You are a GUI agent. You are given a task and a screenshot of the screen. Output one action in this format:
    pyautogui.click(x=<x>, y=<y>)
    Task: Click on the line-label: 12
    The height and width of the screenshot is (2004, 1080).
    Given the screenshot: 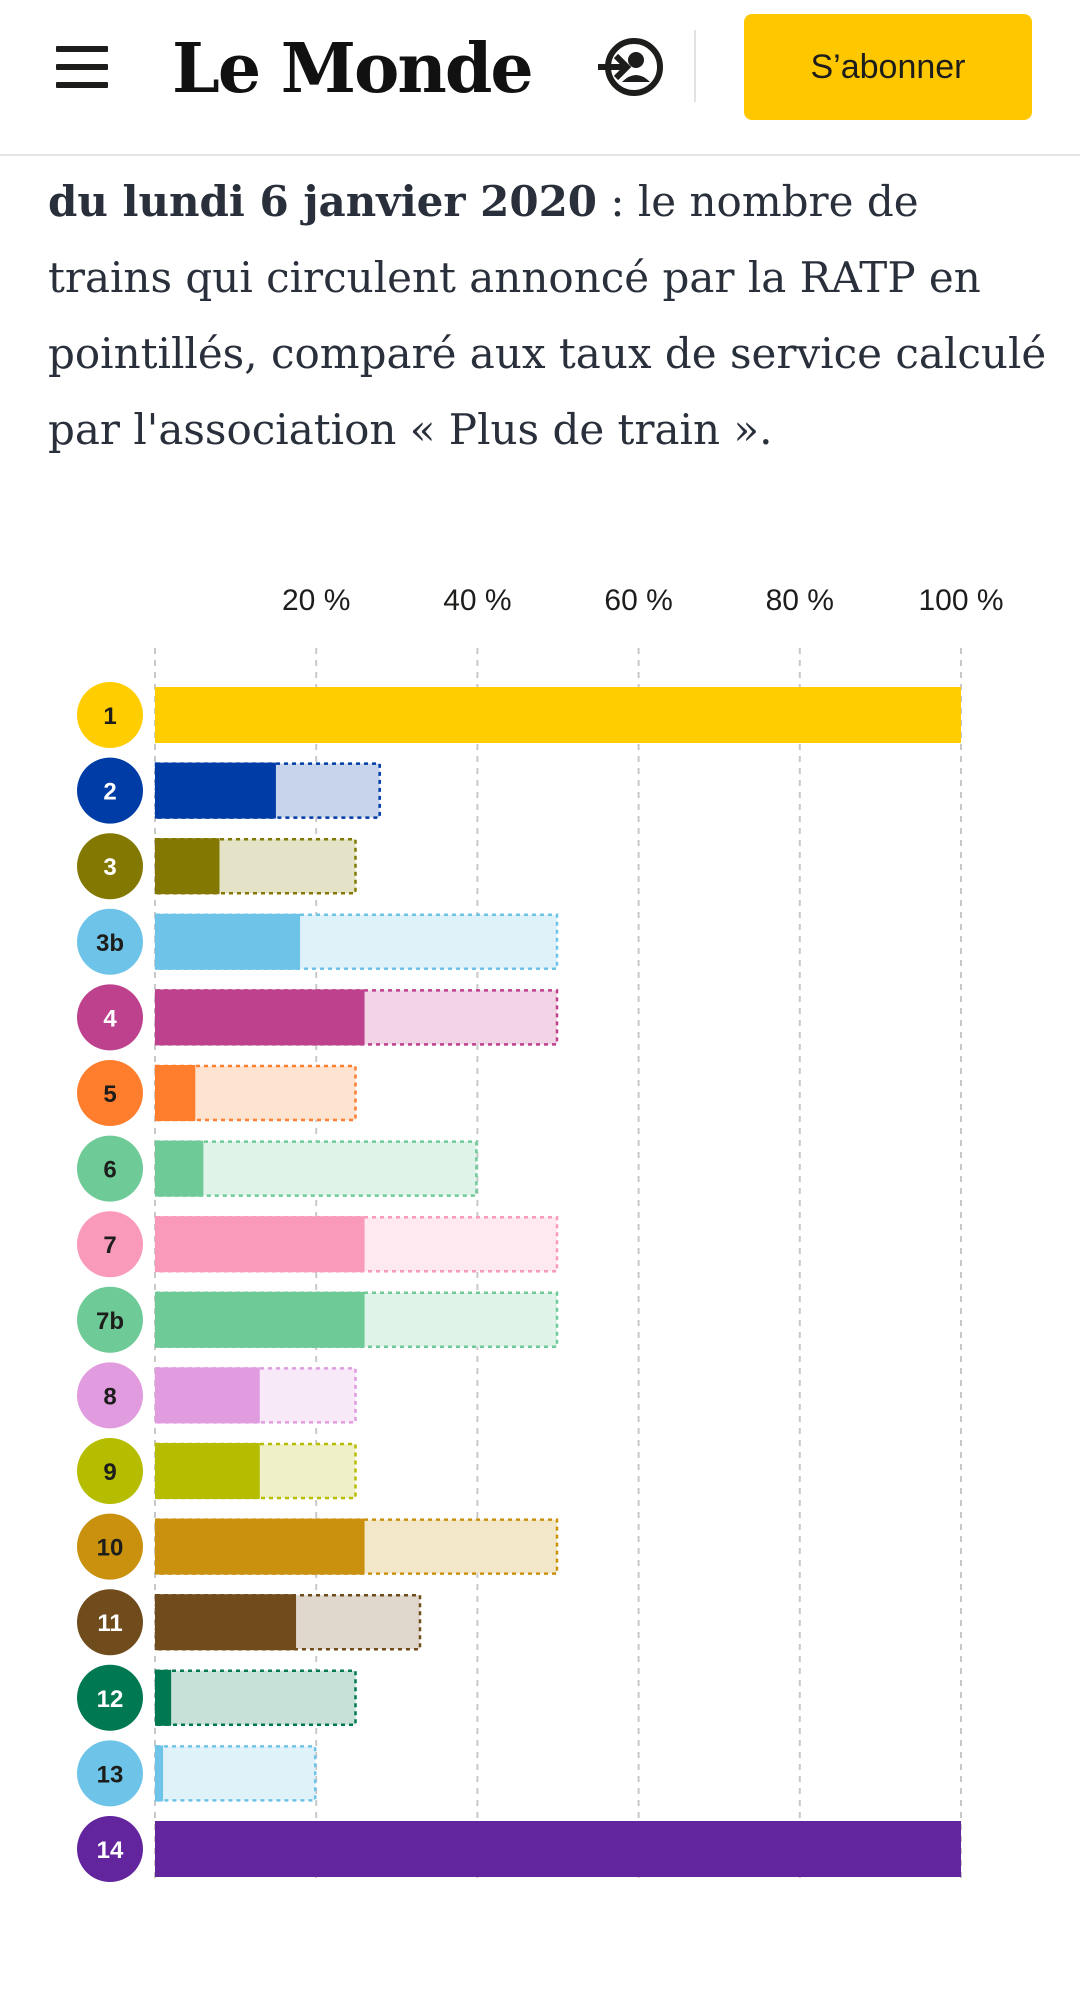 What is the action you would take?
    pyautogui.click(x=110, y=1699)
    